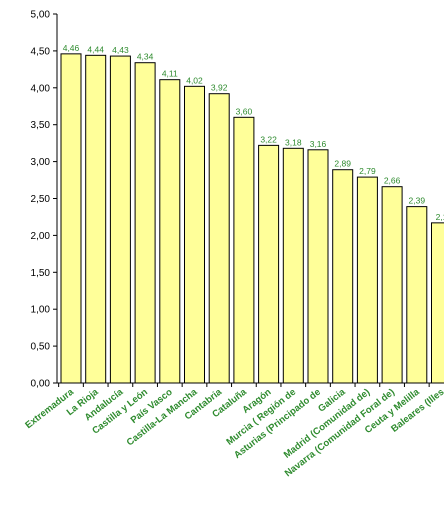 The image size is (444, 527). Describe the element at coordinates (41, 162) in the screenshot. I see `y-tick-label: 3,00` at that location.